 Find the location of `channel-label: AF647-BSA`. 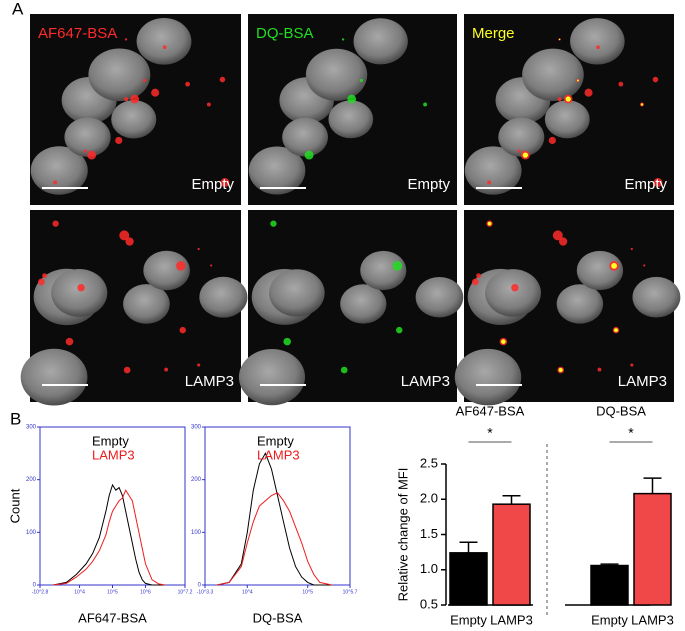

channel-label: AF647-BSA is located at coordinates (77, 33).